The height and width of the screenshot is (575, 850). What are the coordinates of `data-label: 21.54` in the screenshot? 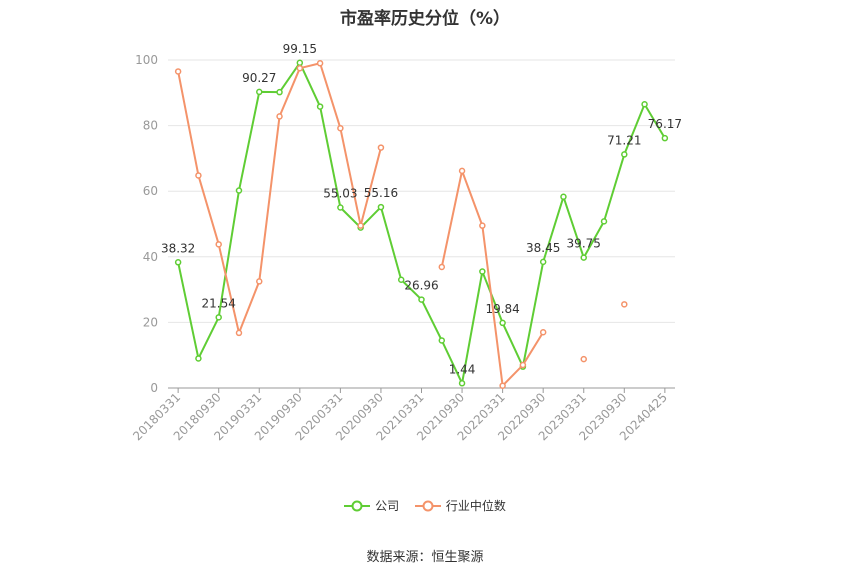 It's located at (219, 303).